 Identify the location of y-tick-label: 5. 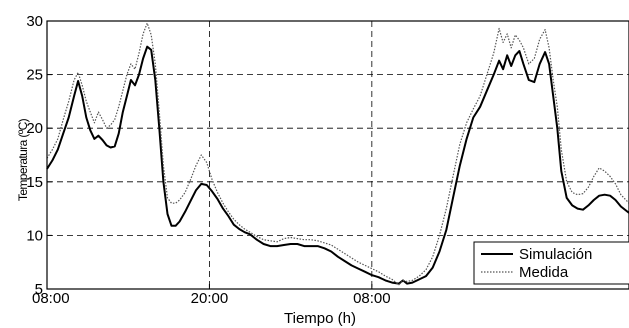
(39, 289).